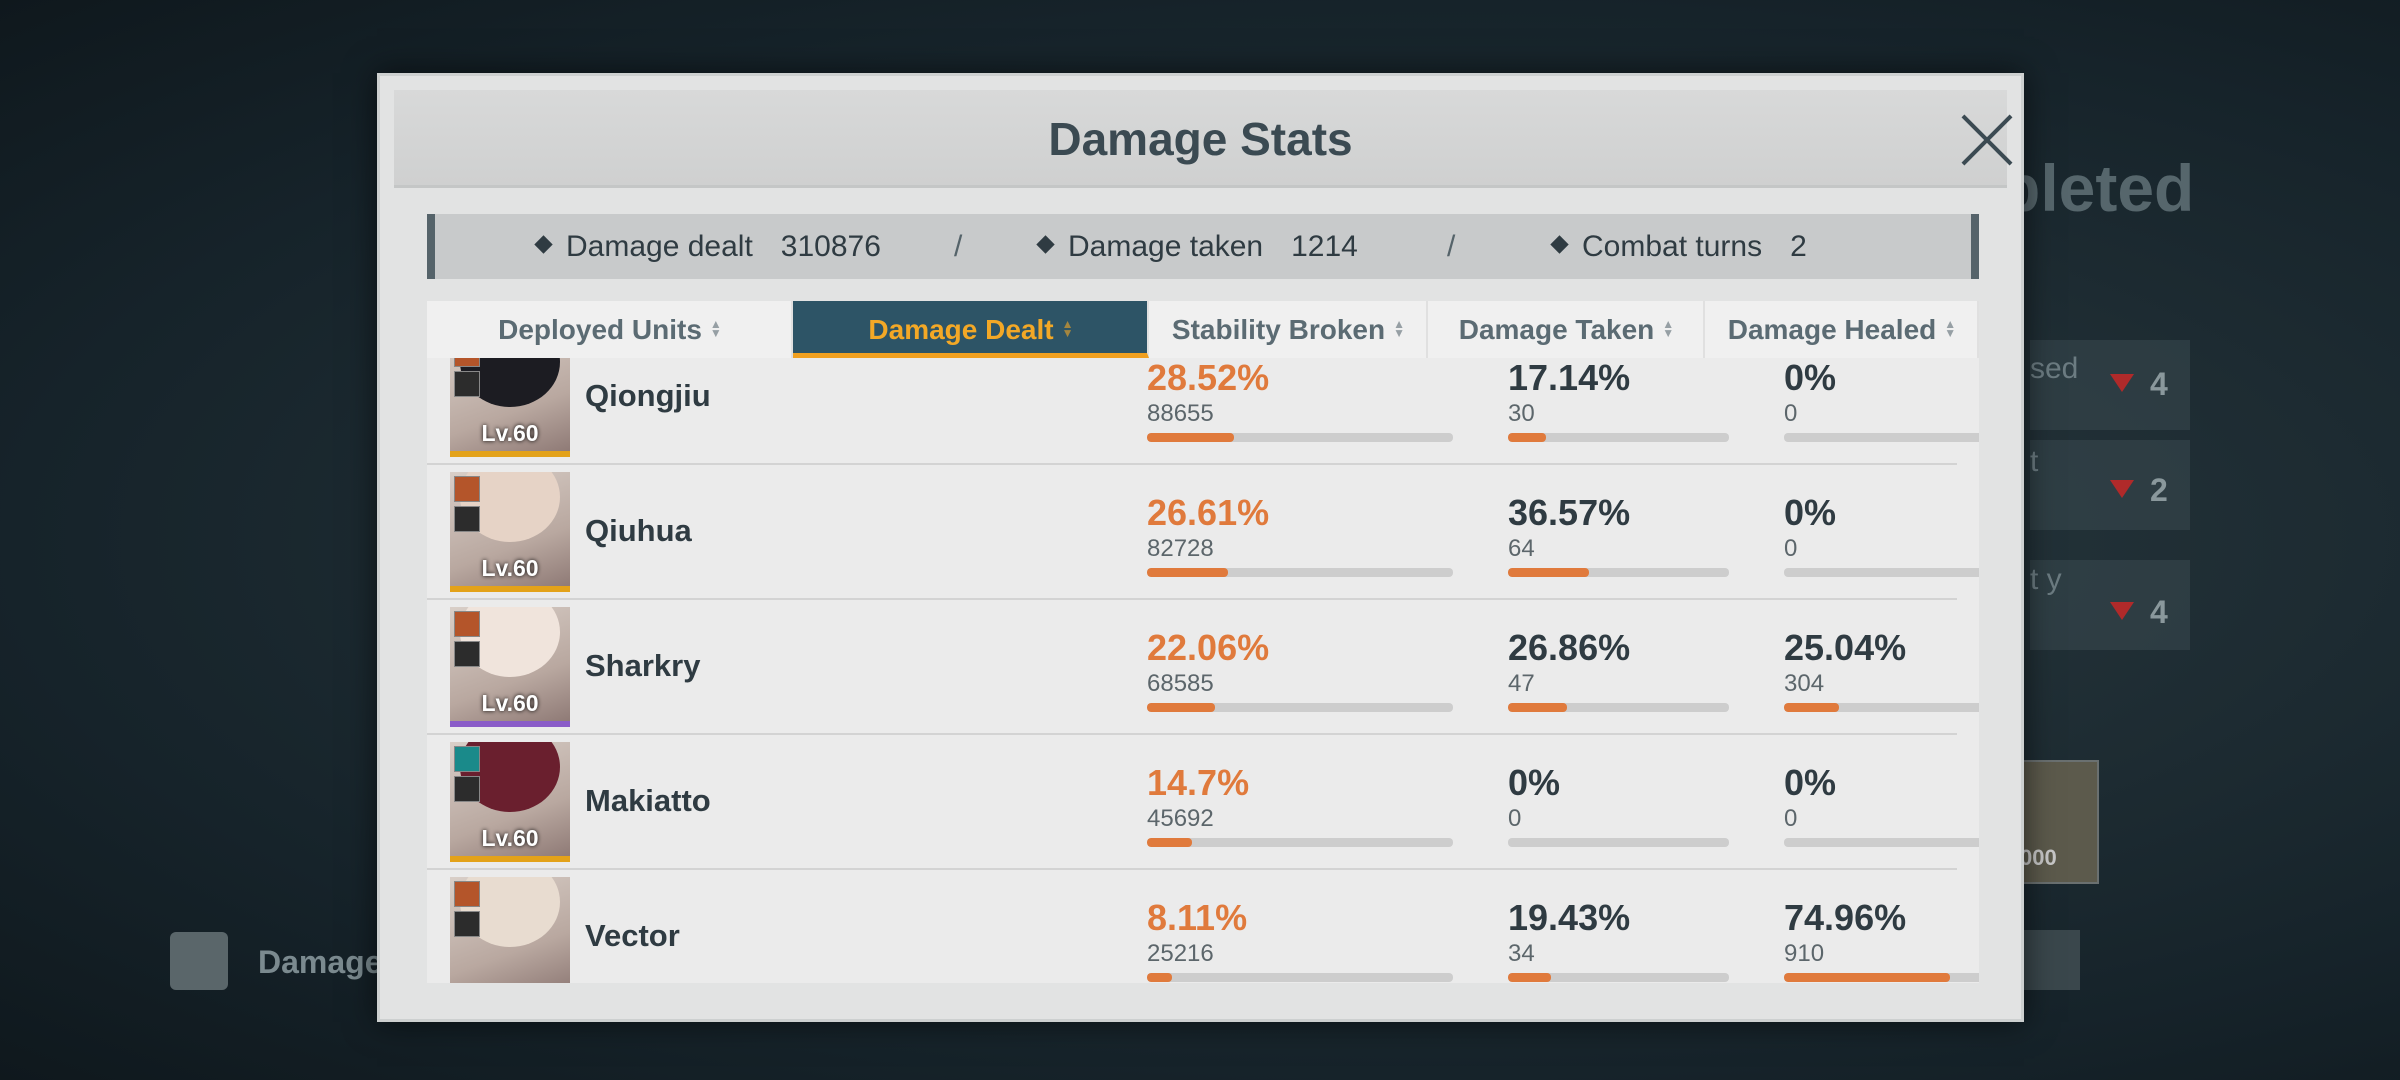  Describe the element at coordinates (1845, 917) in the screenshot. I see `stat-percent: 74.96%` at that location.